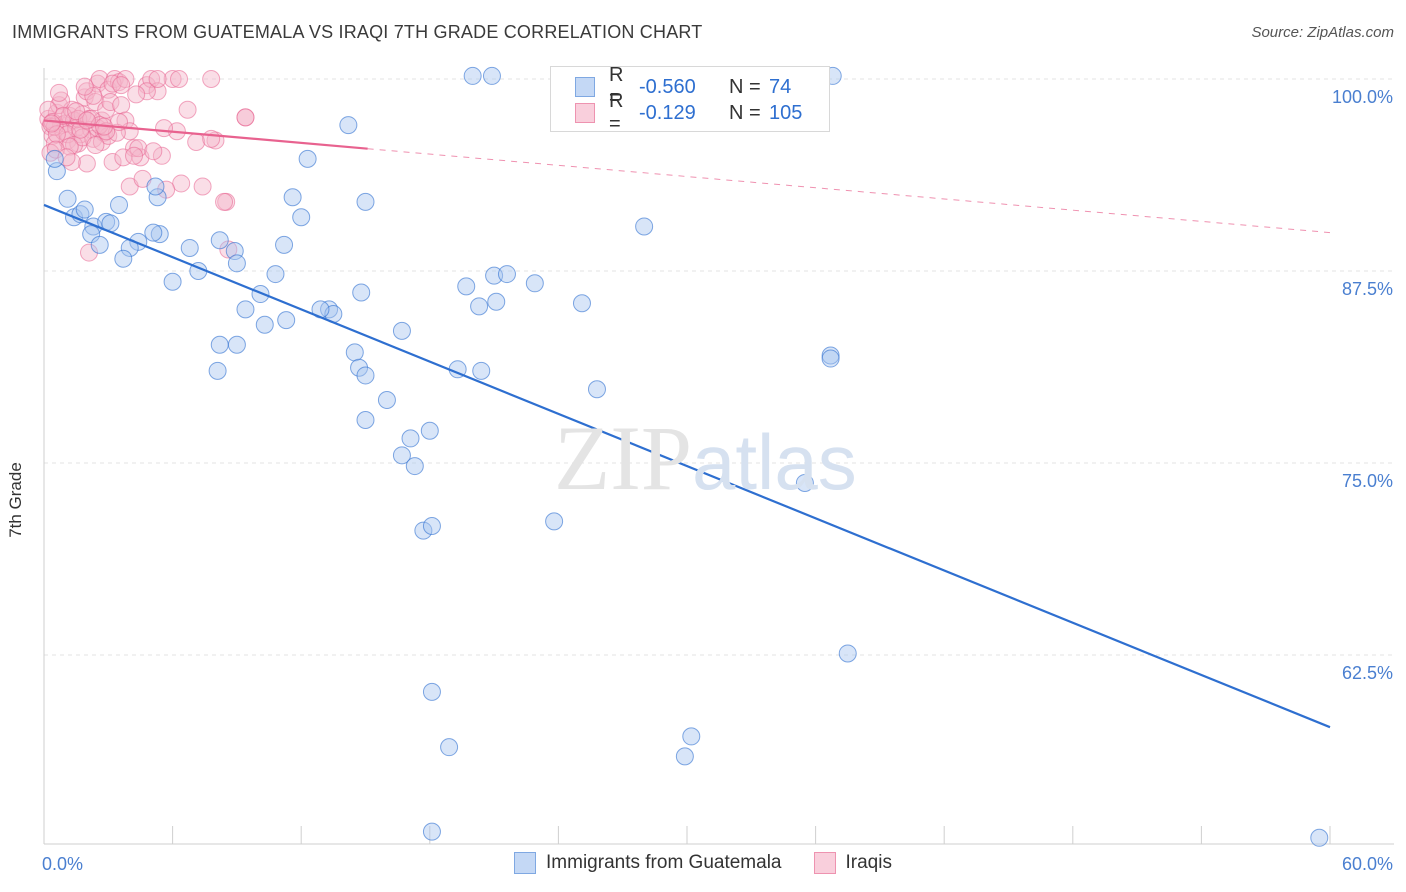  I want to click on legend-item-iraqis: Iraqis, so click(852, 863).